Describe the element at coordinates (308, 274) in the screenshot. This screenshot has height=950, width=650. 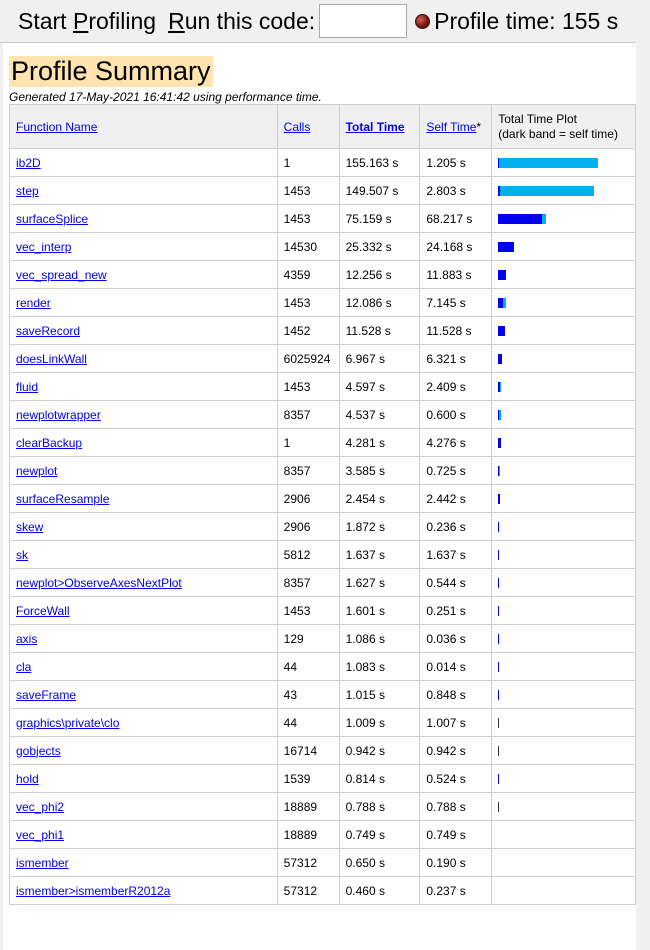
I see `calls-cell: 4359` at that location.